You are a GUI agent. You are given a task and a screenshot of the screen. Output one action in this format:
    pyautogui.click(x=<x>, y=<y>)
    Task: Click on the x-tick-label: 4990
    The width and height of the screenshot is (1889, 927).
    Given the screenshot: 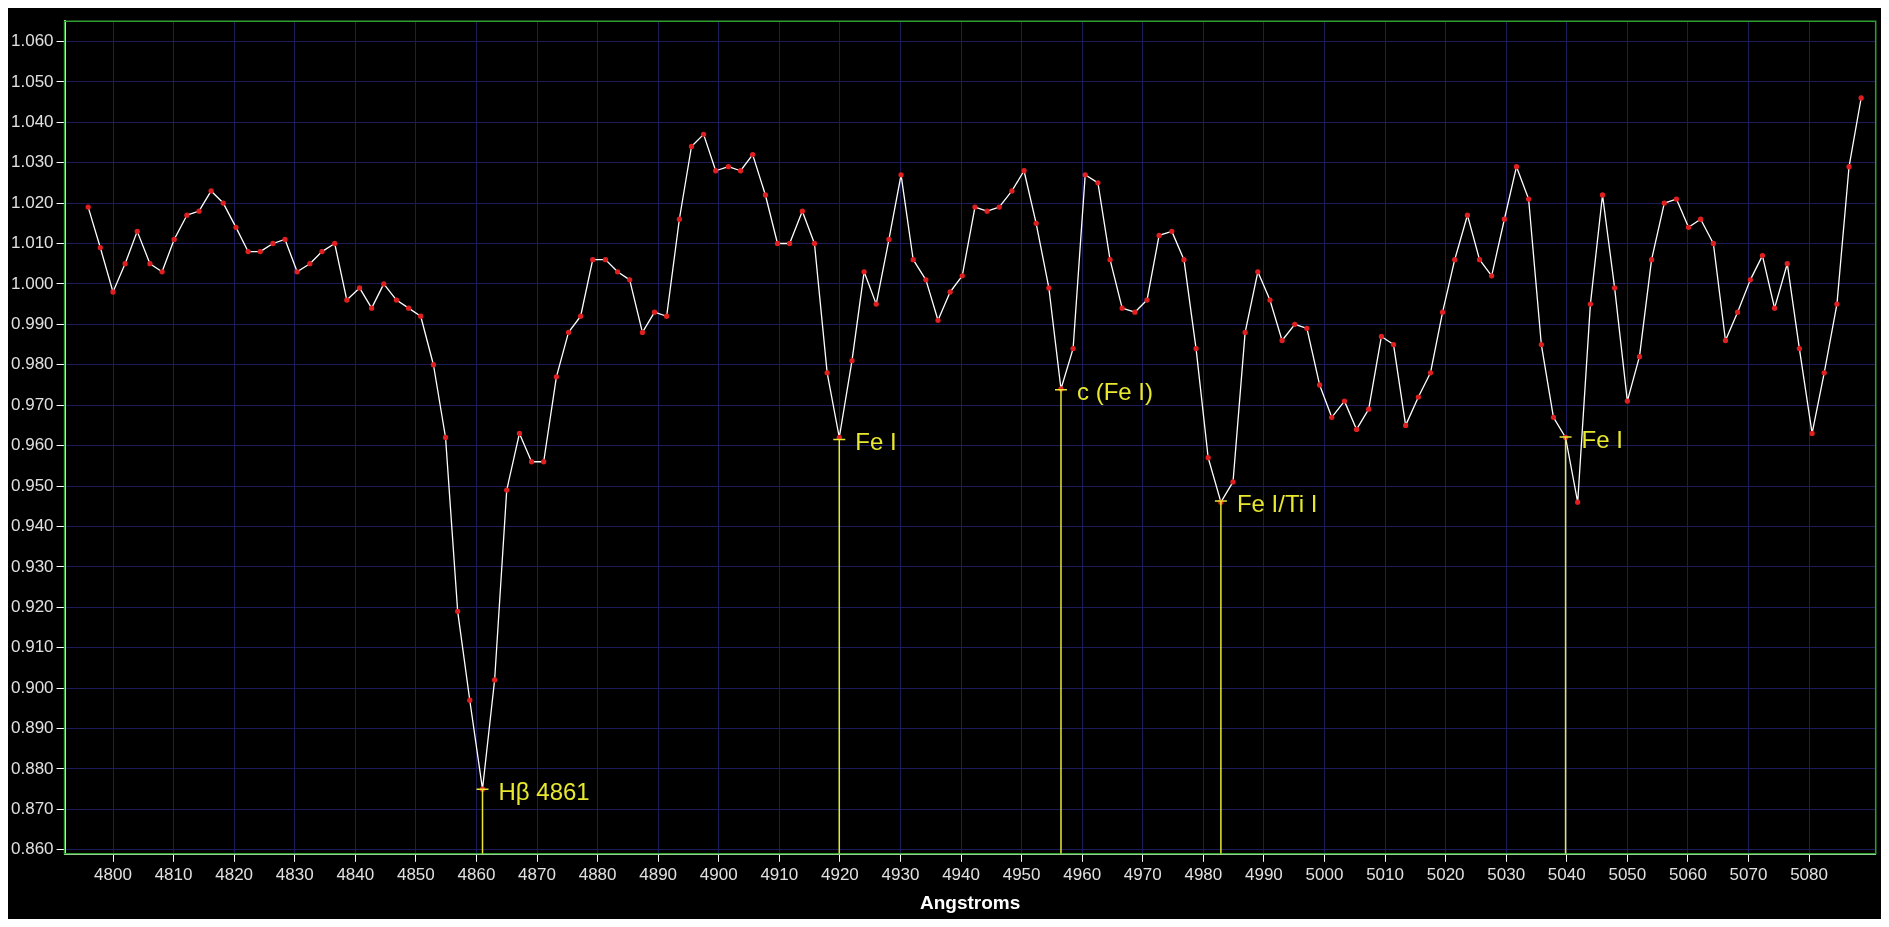 What is the action you would take?
    pyautogui.click(x=1263, y=874)
    